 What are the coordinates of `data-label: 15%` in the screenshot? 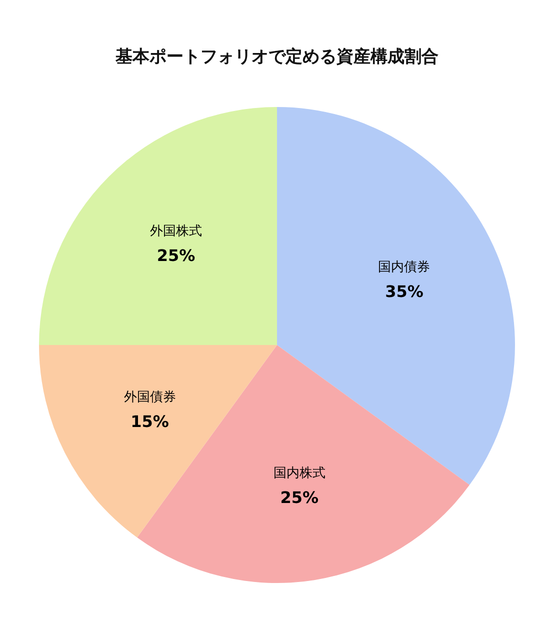 It's located at (149, 421).